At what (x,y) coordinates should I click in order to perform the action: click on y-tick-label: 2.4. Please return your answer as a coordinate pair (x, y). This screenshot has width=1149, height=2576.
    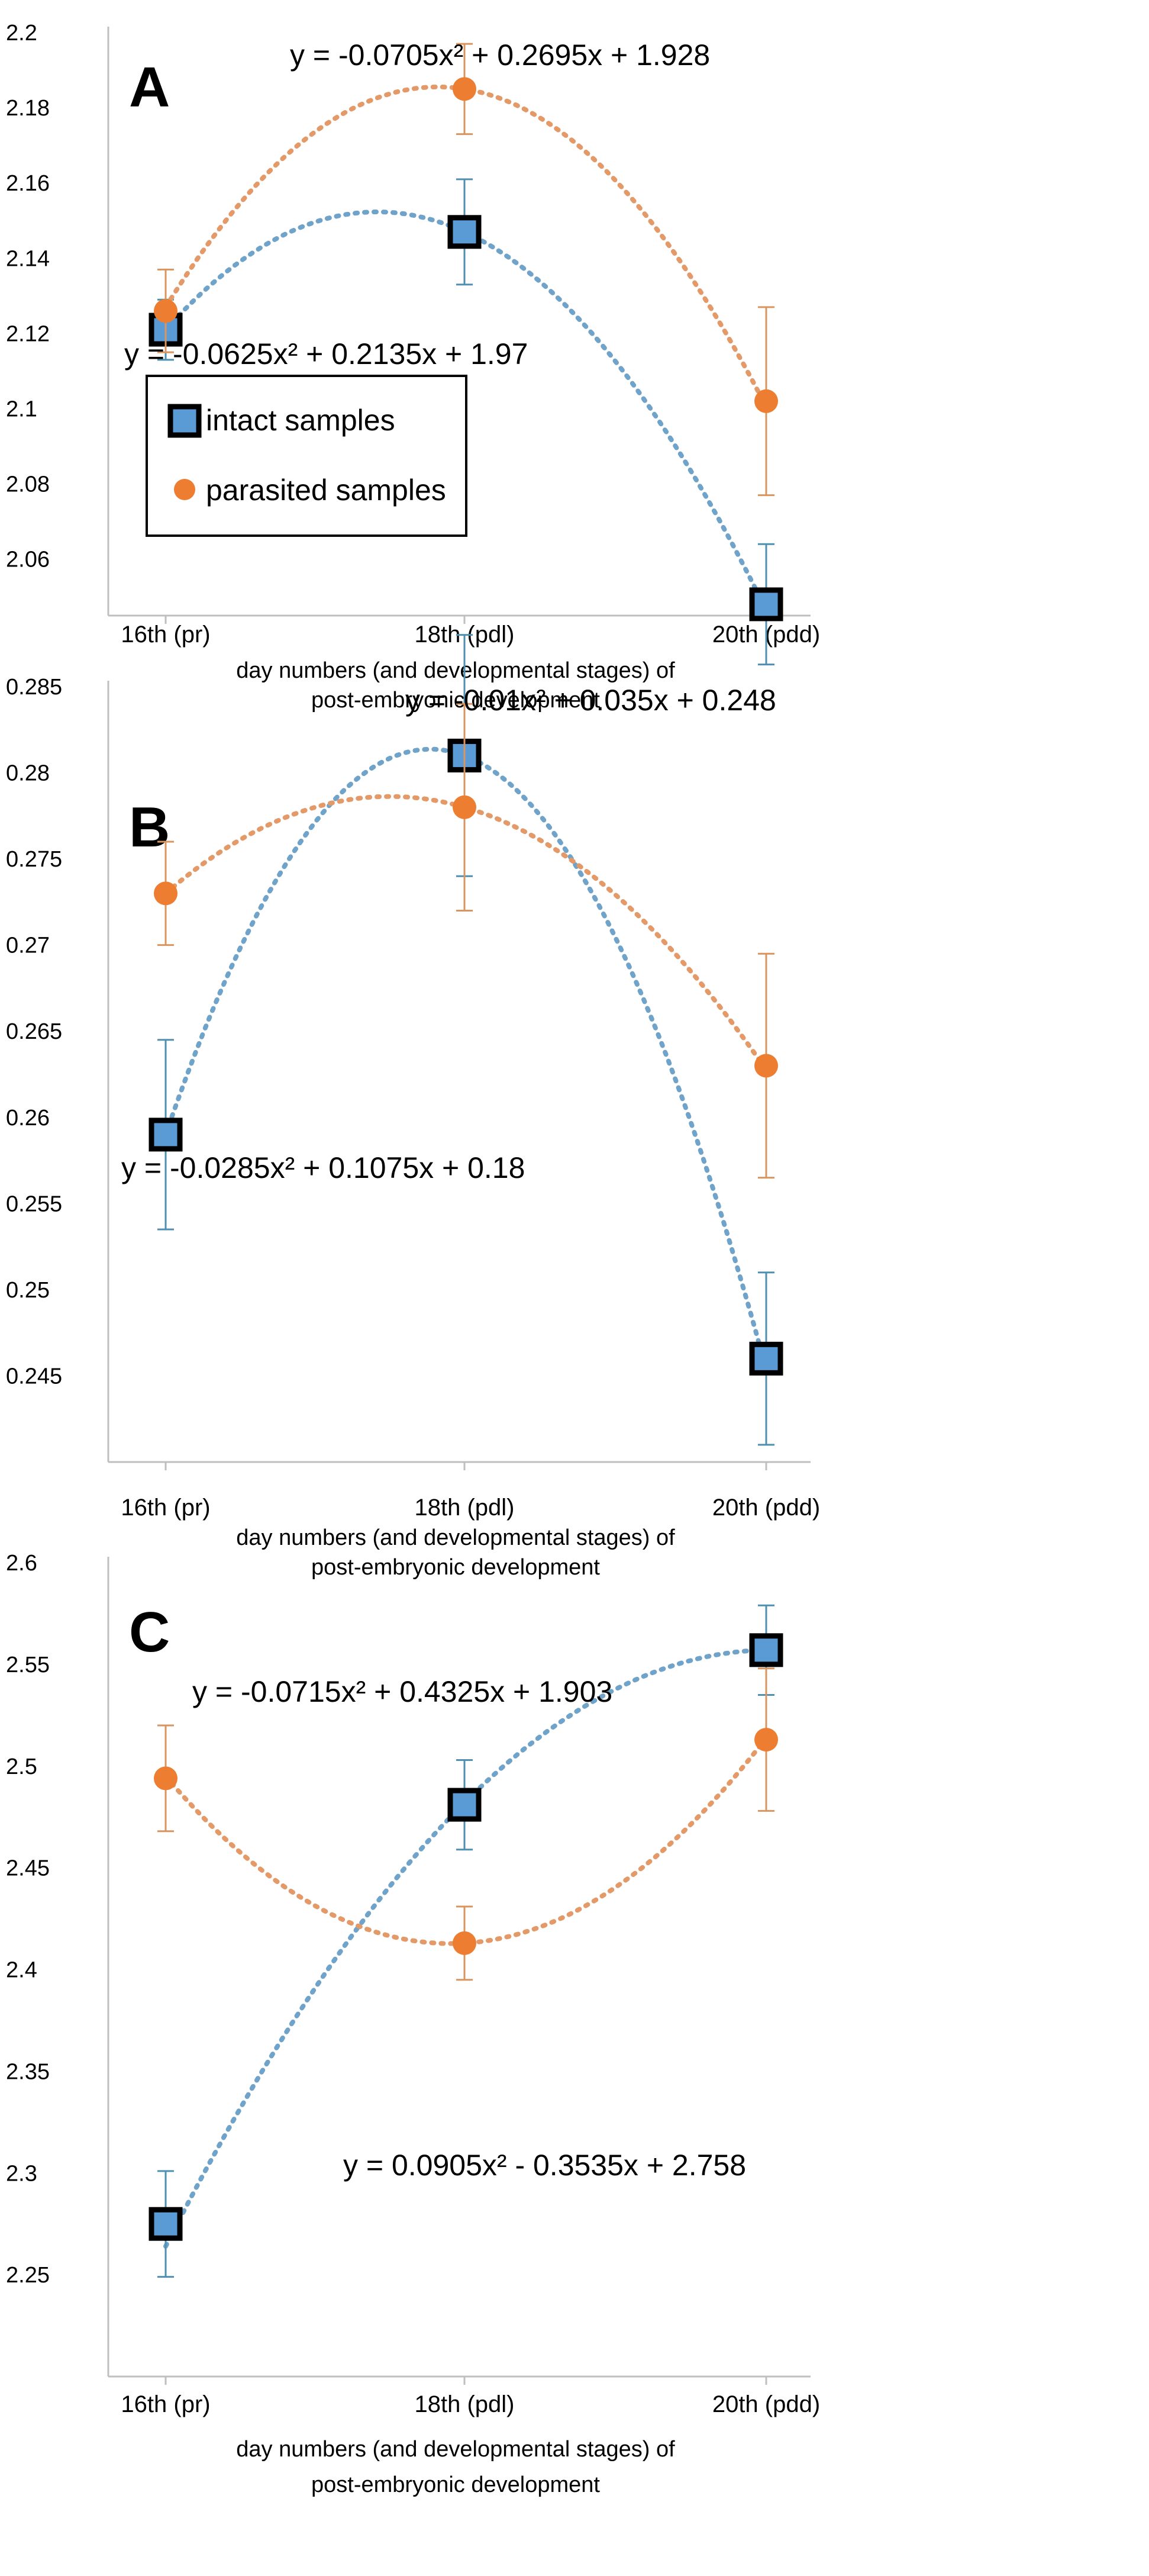
    Looking at the image, I should click on (22, 1970).